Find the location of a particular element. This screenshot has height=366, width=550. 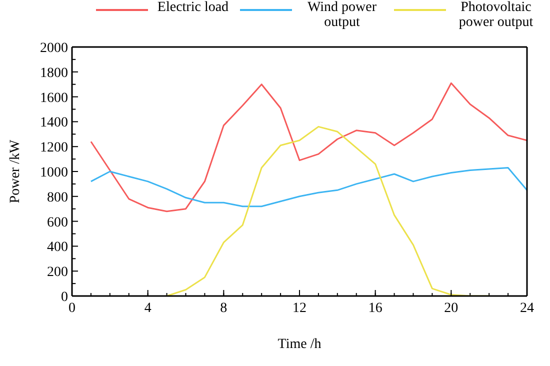

x-tick-label: 8 is located at coordinates (224, 308).